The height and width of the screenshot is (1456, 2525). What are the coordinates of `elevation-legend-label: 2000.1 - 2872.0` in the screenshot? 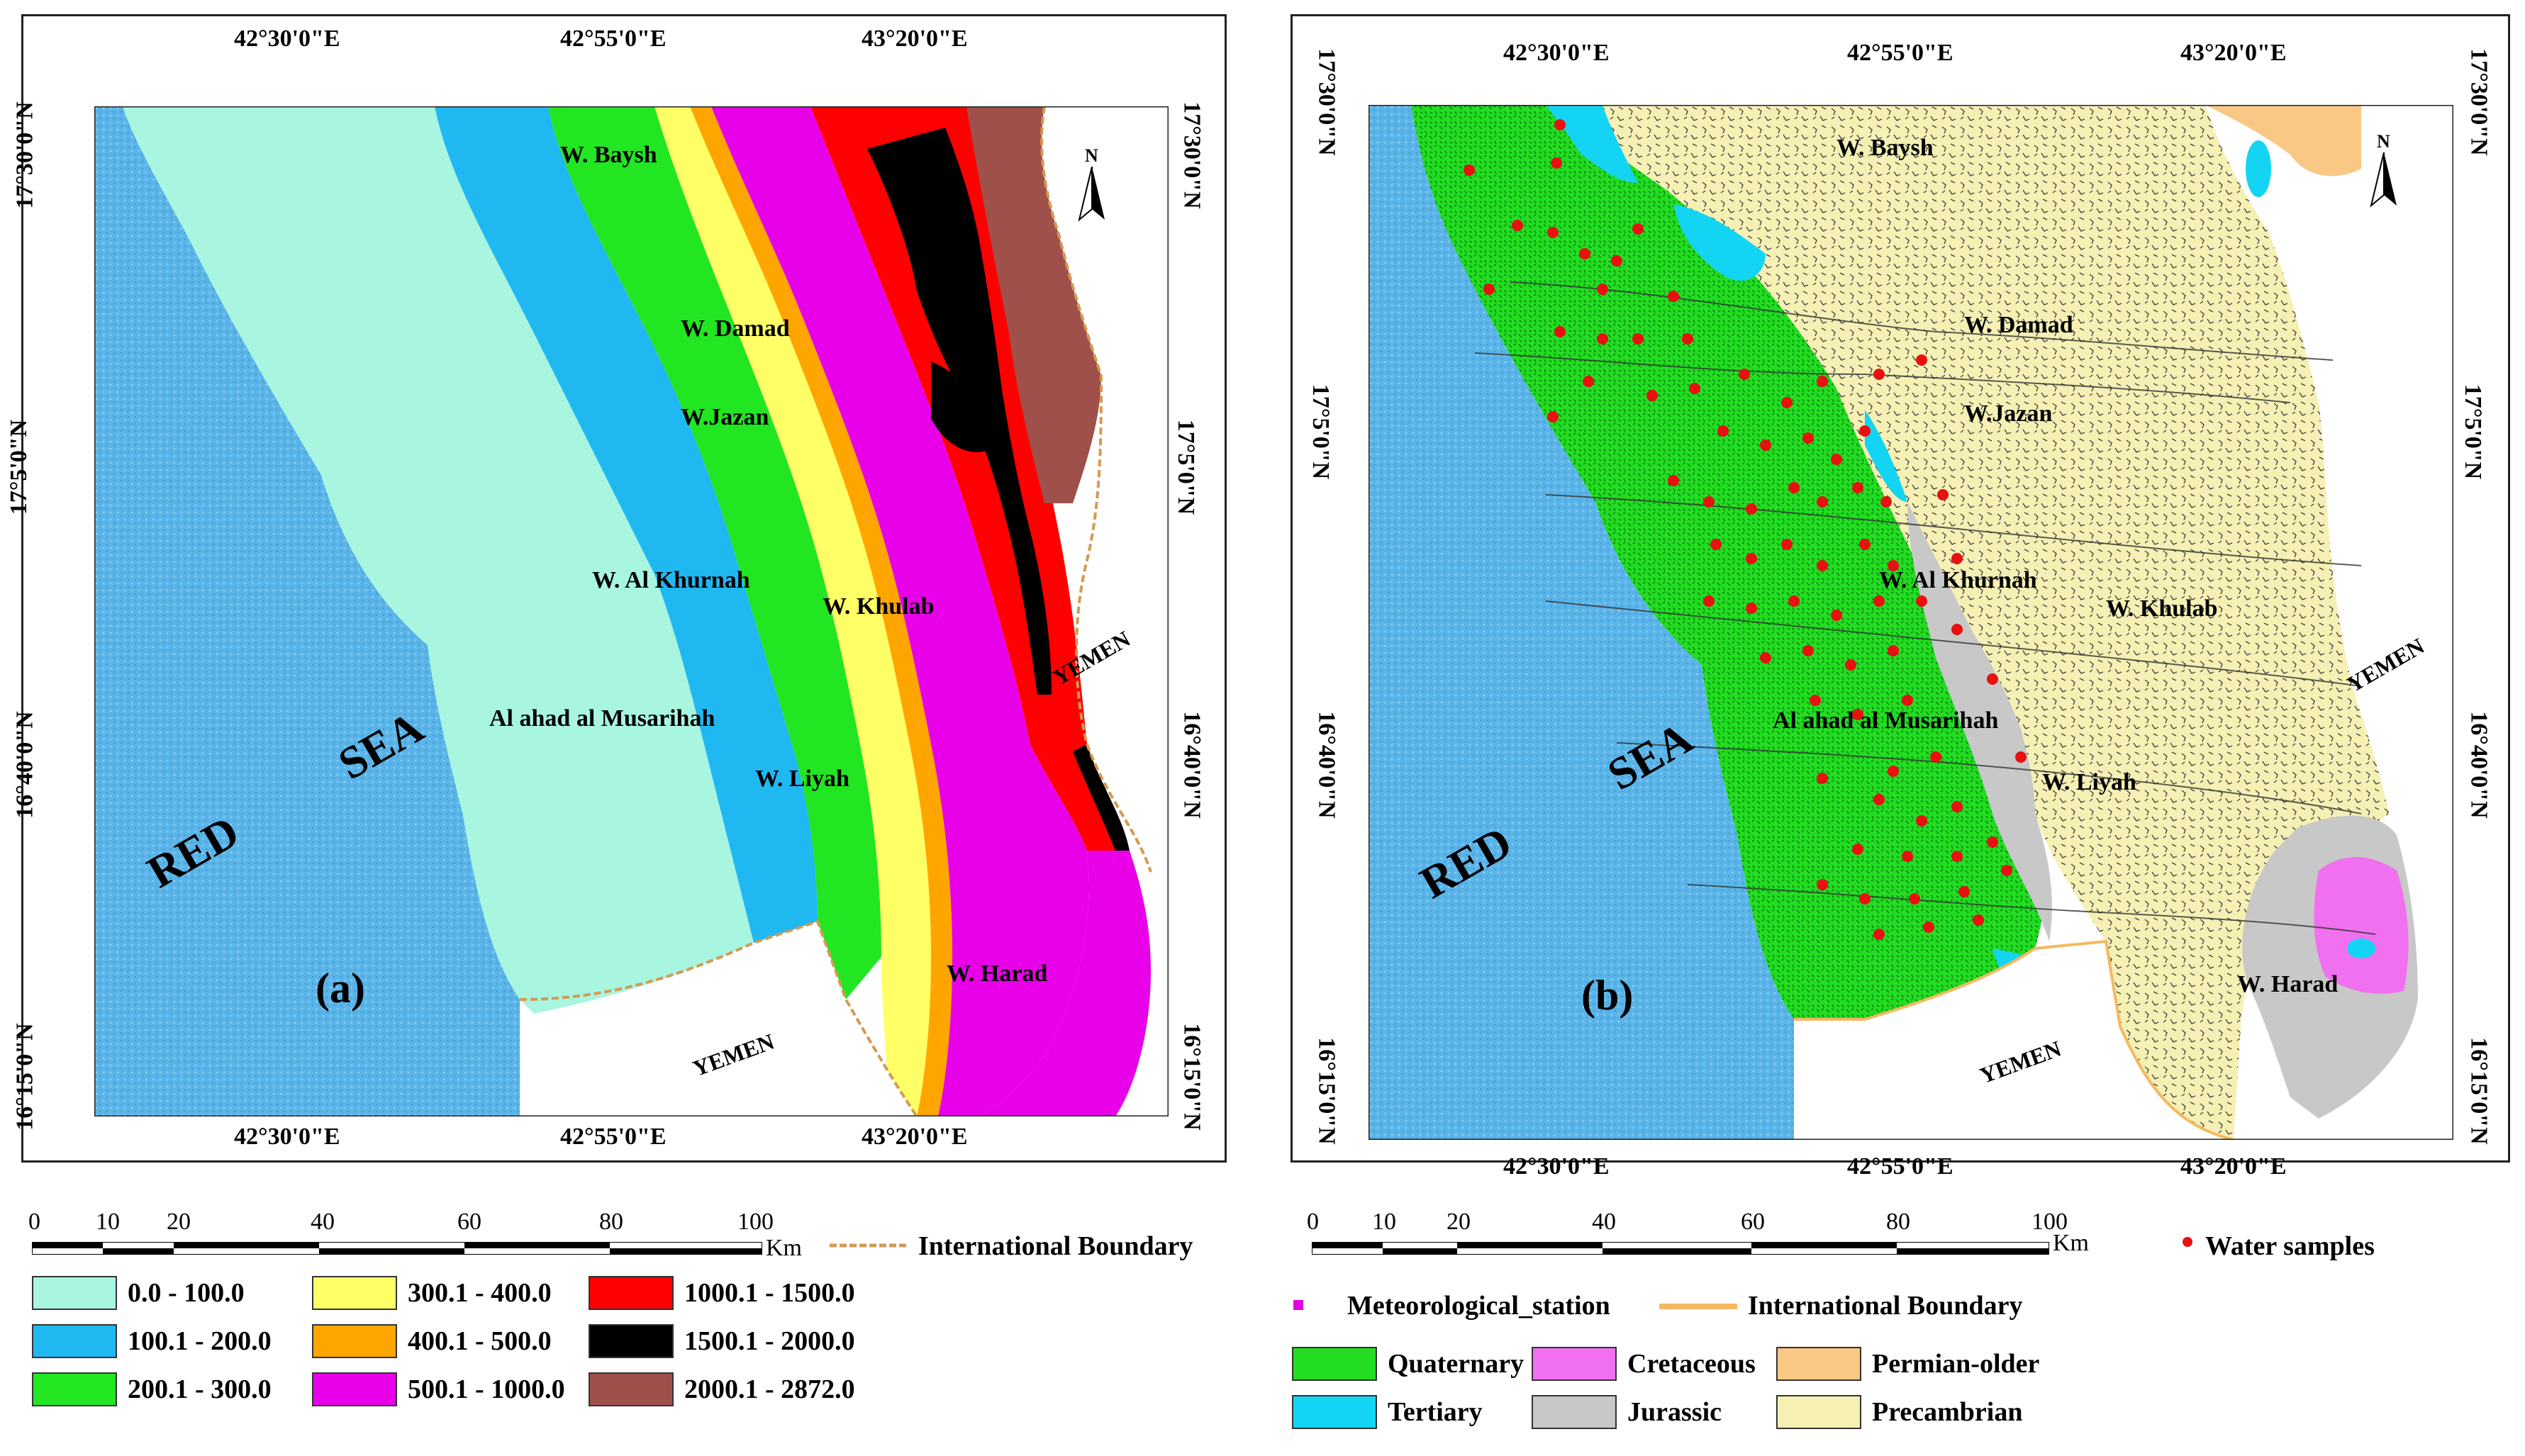 It's located at (769, 1389).